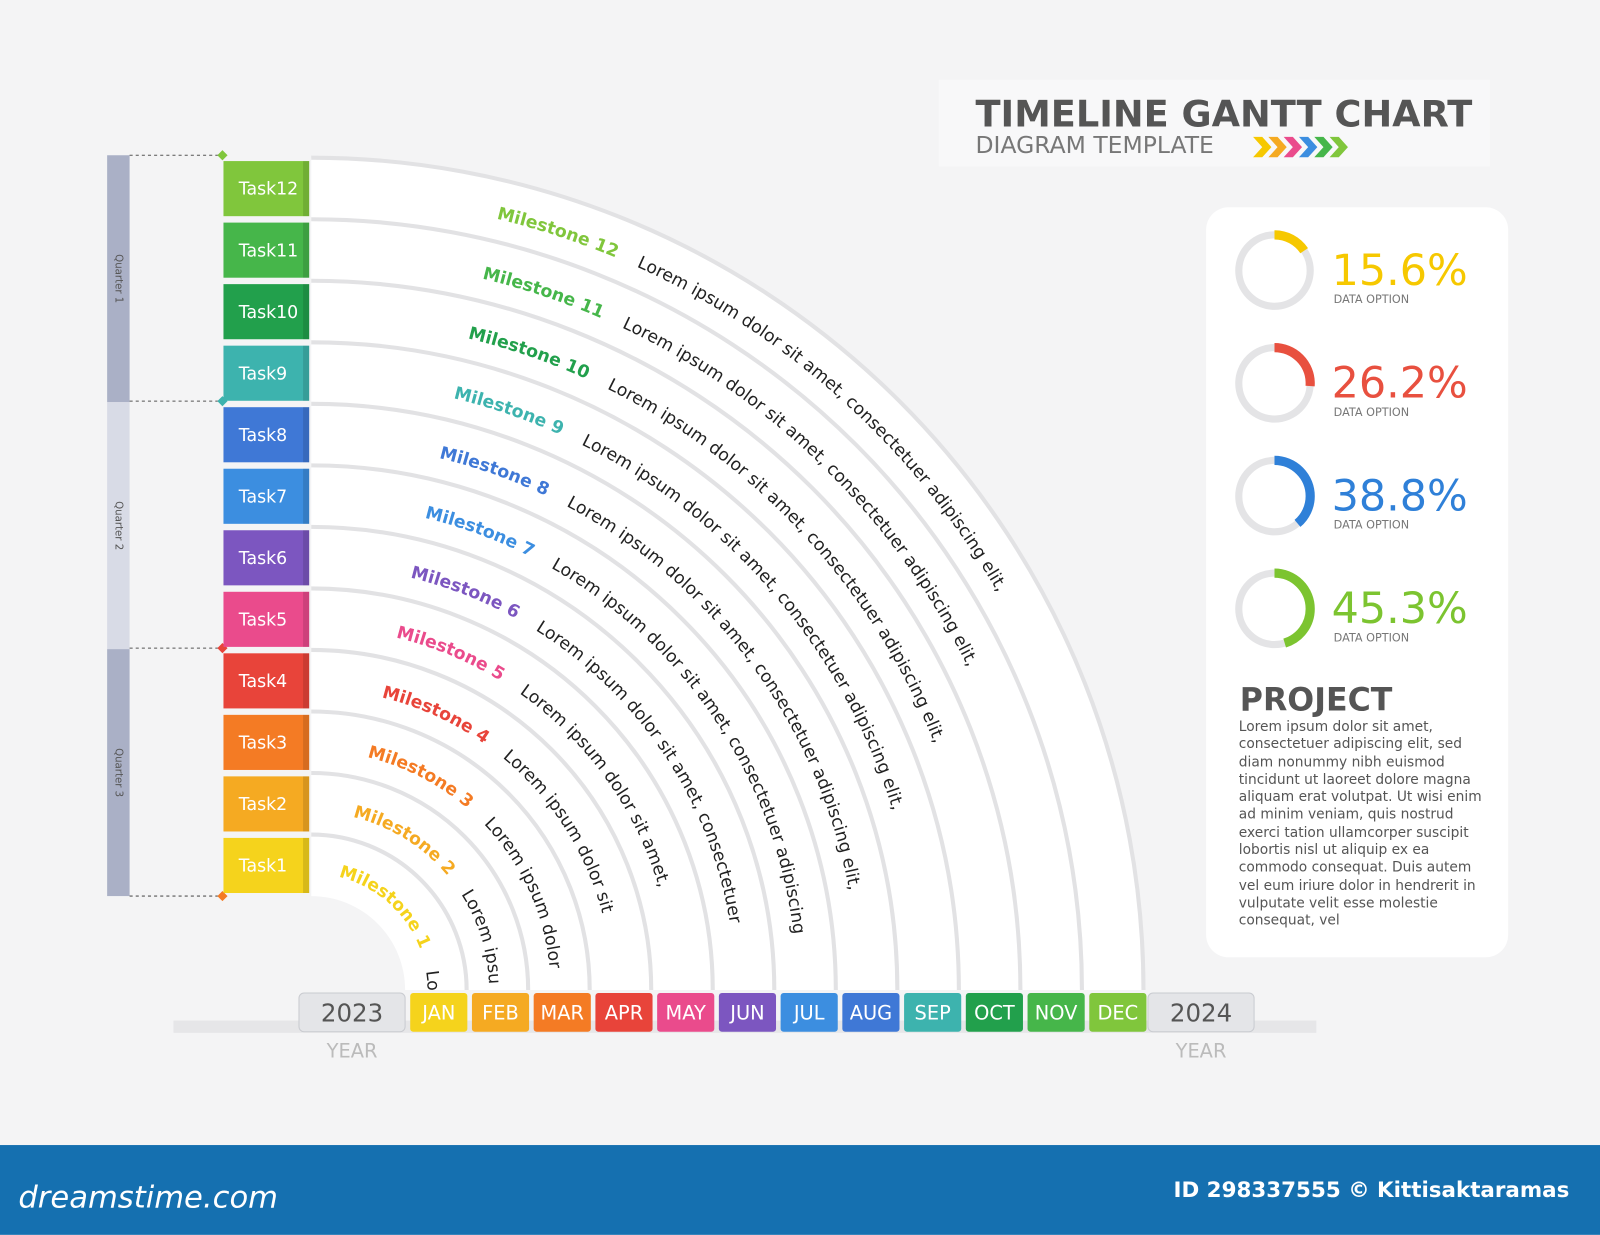  I want to click on month-label: APR, so click(624, 1013).